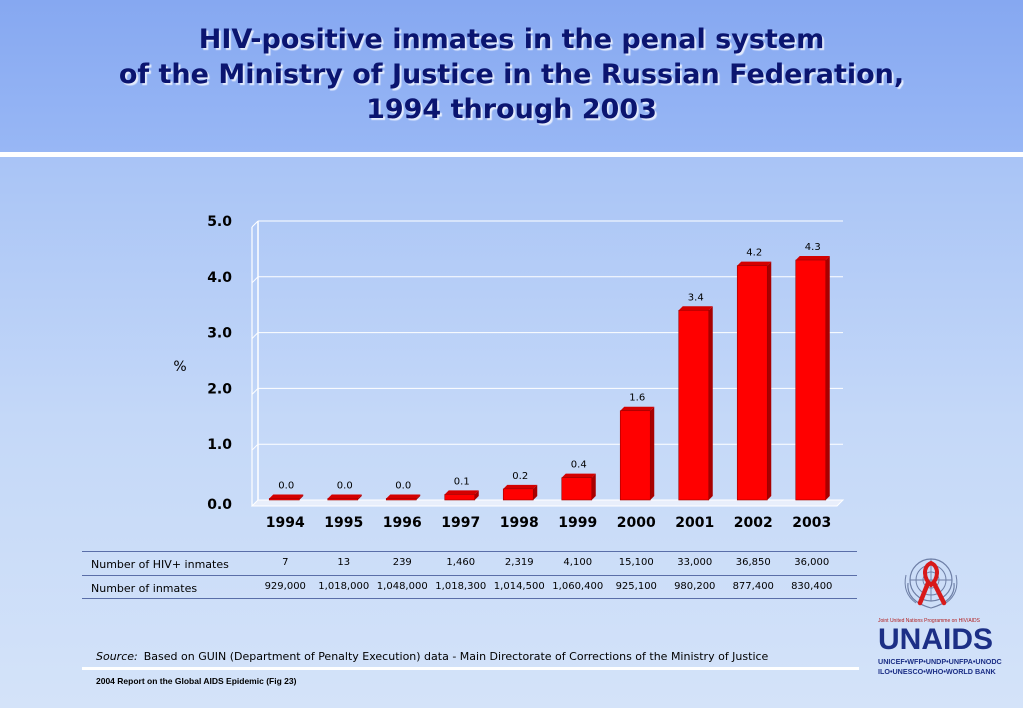 This screenshot has height=708, width=1023. Describe the element at coordinates (813, 247) in the screenshot. I see `data-label: 4.3` at that location.